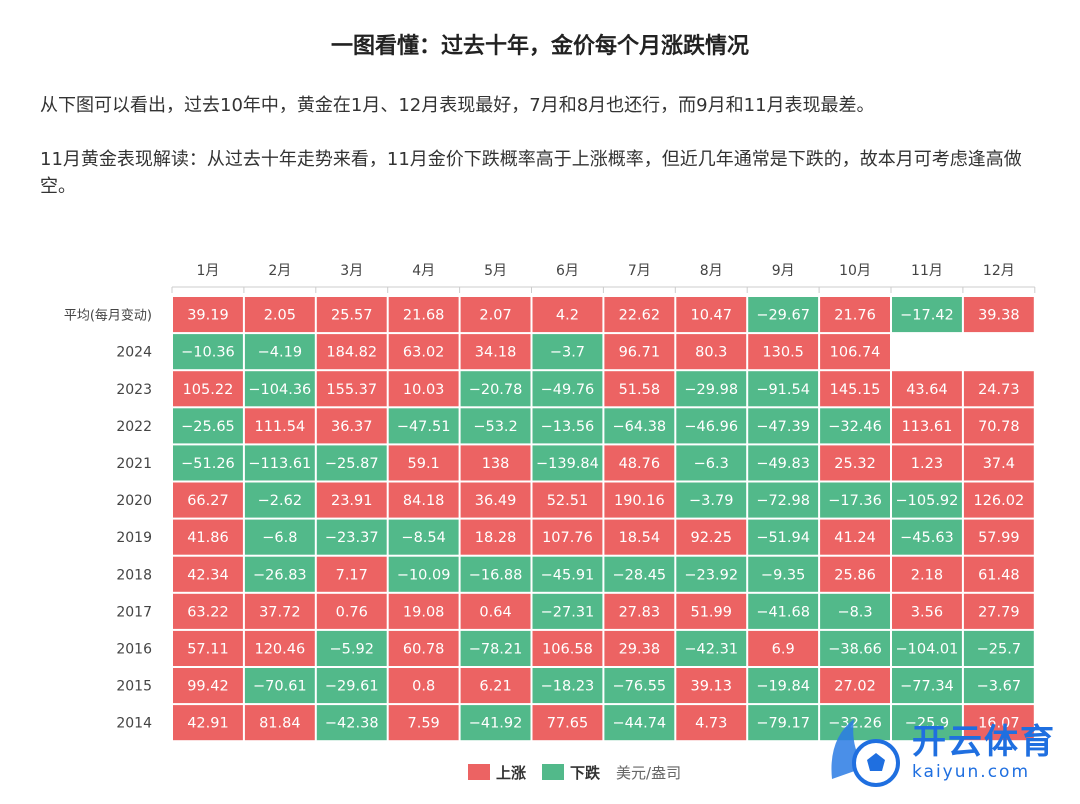 This screenshot has width=1080, height=804. What do you see at coordinates (424, 464) in the screenshot?
I see `heatmap-cell-label: 59.1` at bounding box center [424, 464].